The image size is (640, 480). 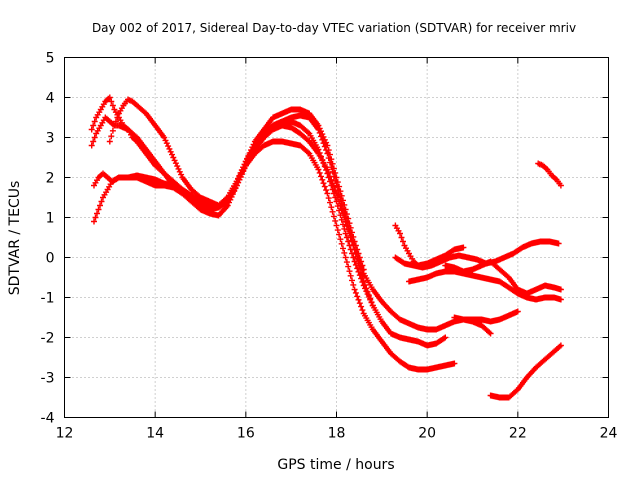 What do you see at coordinates (337, 434) in the screenshot?
I see `x-tick-label: 18` at bounding box center [337, 434].